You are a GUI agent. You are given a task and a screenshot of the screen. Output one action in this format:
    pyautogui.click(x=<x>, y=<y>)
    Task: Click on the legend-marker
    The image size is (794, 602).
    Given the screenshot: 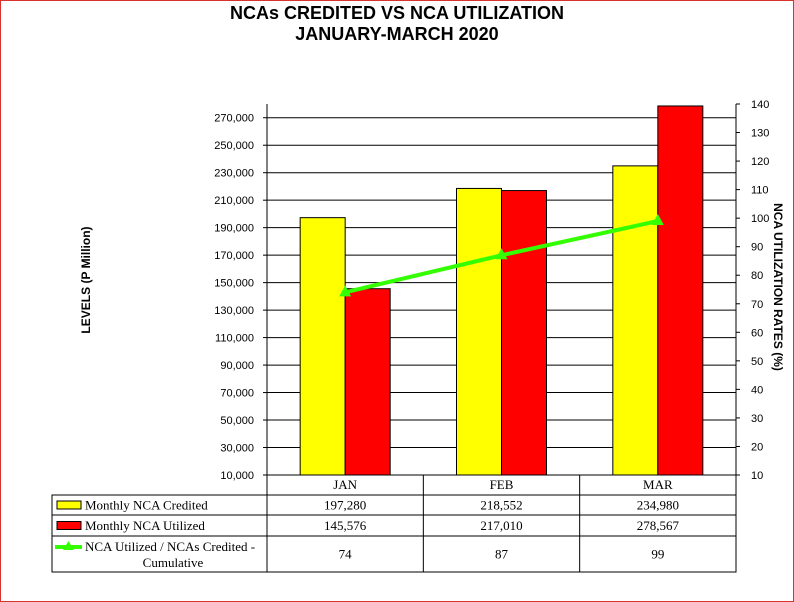 What is the action you would take?
    pyautogui.click(x=68, y=545)
    